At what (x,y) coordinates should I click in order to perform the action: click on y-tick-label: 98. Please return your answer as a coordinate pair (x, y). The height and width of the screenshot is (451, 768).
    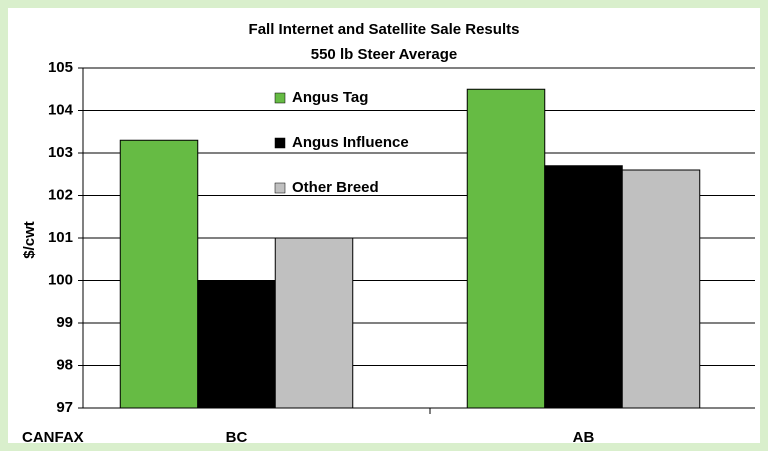
    Looking at the image, I should click on (64, 364).